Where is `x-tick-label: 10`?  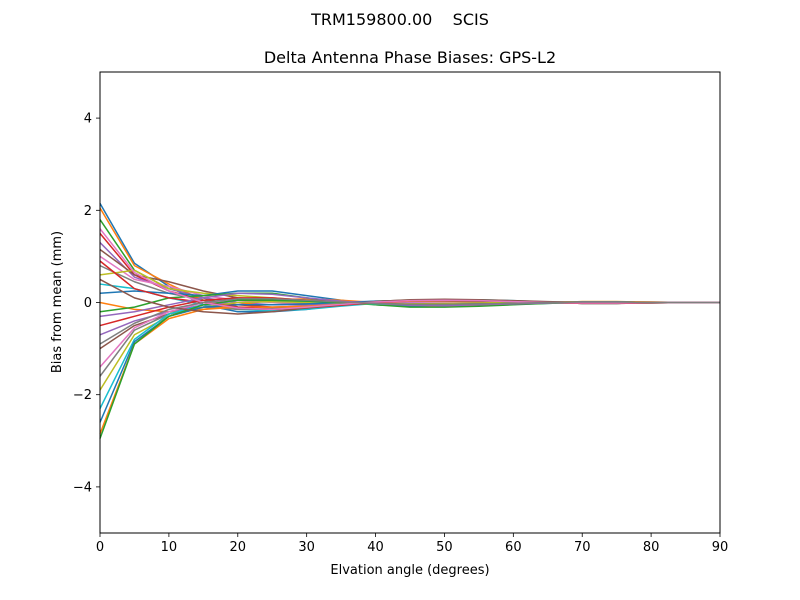 x-tick-label: 10 is located at coordinates (169, 547).